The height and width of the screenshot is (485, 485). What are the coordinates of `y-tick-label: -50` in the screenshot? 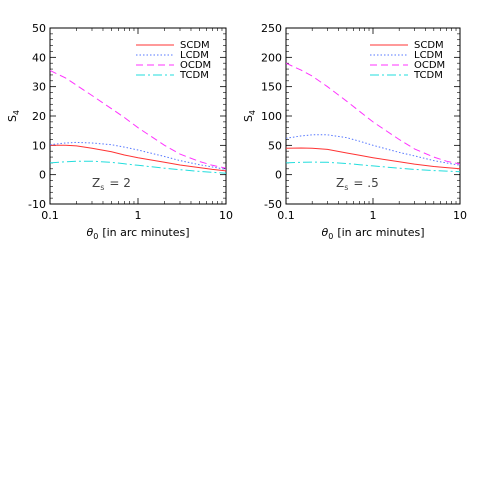 It's located at (273, 204).